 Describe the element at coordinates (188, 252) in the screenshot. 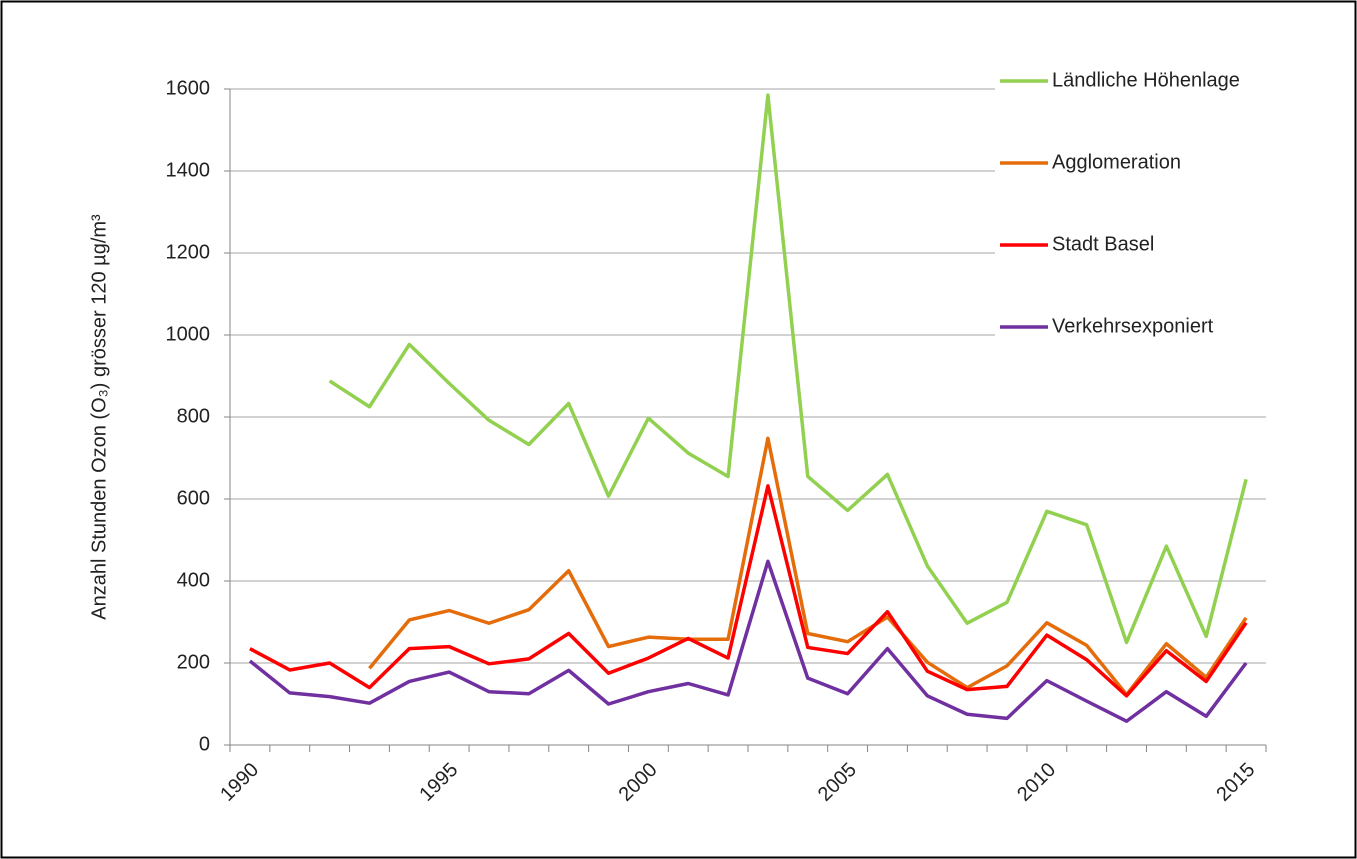

I see `y-tick-label: 1200` at that location.